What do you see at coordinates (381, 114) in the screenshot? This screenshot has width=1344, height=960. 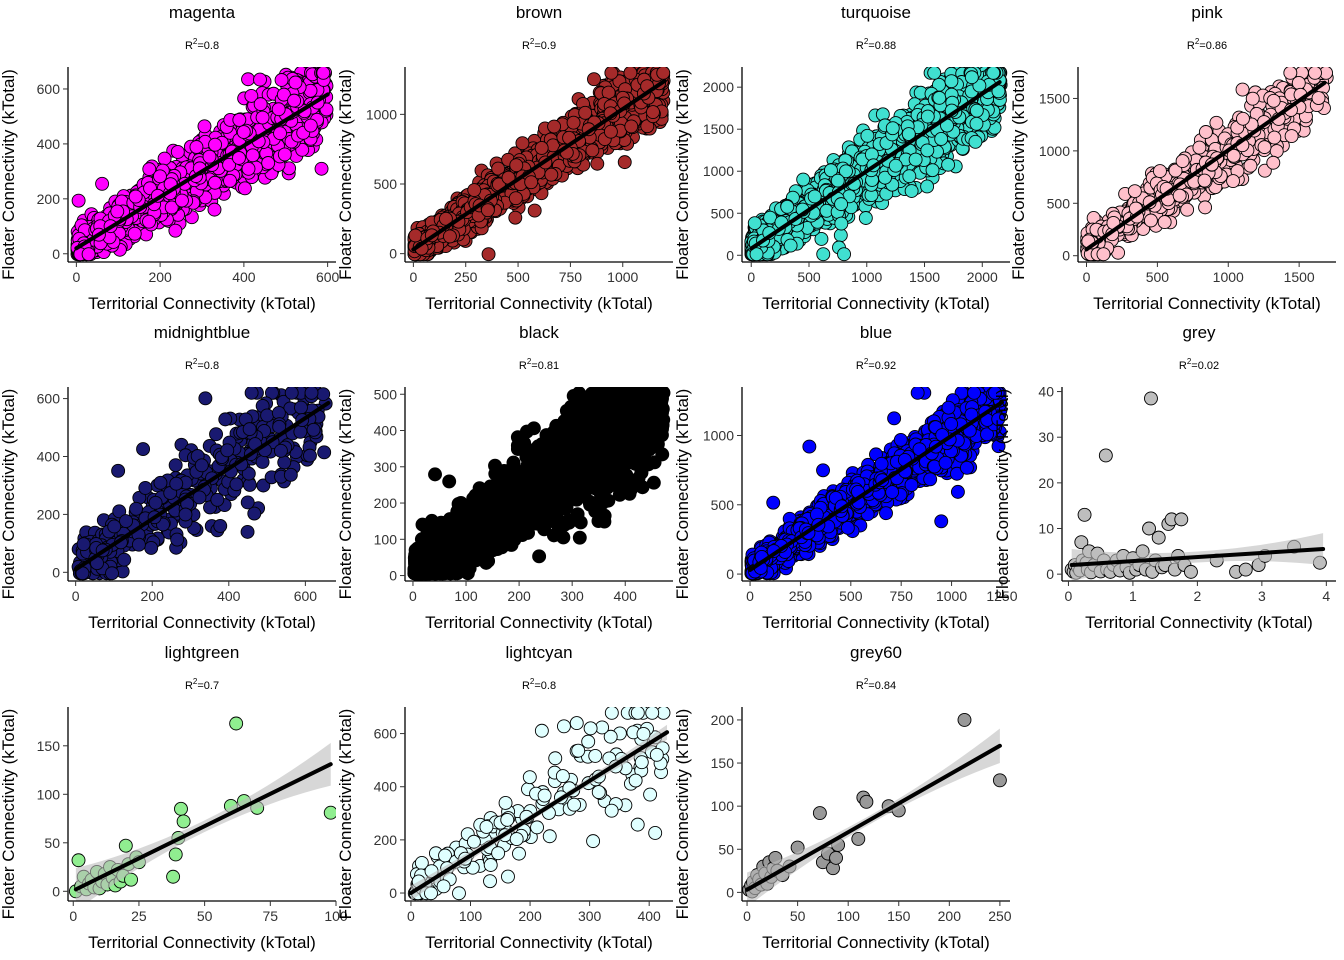 I see `y-tick-label: 1000` at bounding box center [381, 114].